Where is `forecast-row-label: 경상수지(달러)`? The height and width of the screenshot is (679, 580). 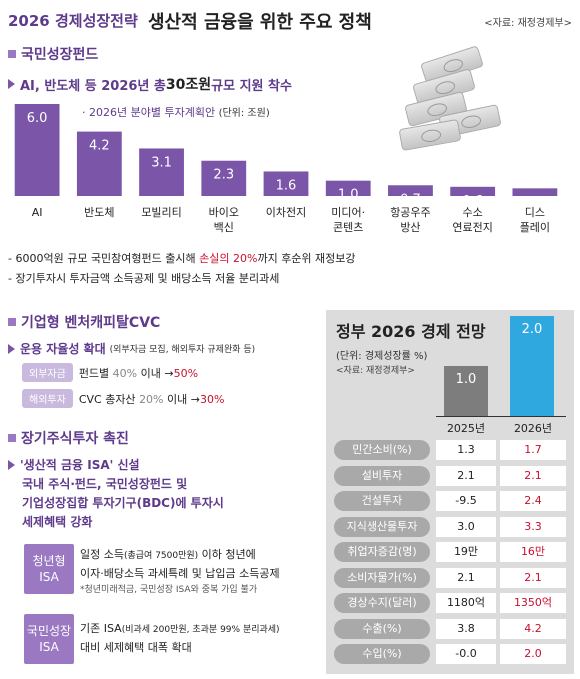
forecast-row-label: 경상수지(달러) is located at coordinates (382, 603).